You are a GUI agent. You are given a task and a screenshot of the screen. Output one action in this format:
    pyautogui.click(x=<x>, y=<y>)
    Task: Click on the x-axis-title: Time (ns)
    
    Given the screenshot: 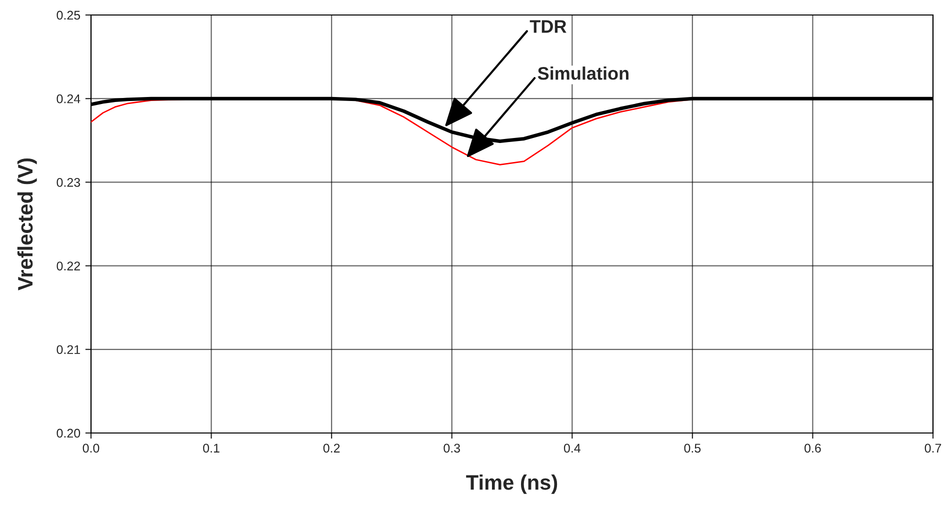 What is the action you would take?
    pyautogui.click(x=512, y=484)
    